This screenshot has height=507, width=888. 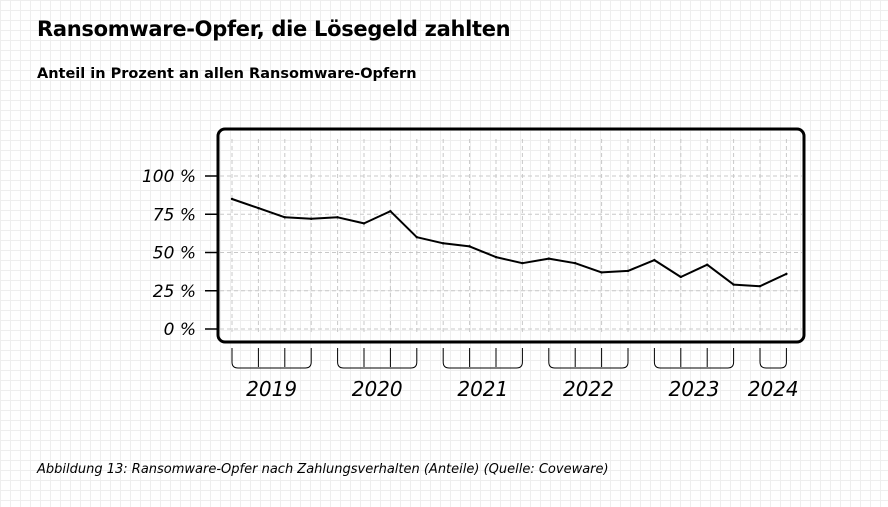 I want to click on x-tick-label: 2019, so click(x=271, y=389).